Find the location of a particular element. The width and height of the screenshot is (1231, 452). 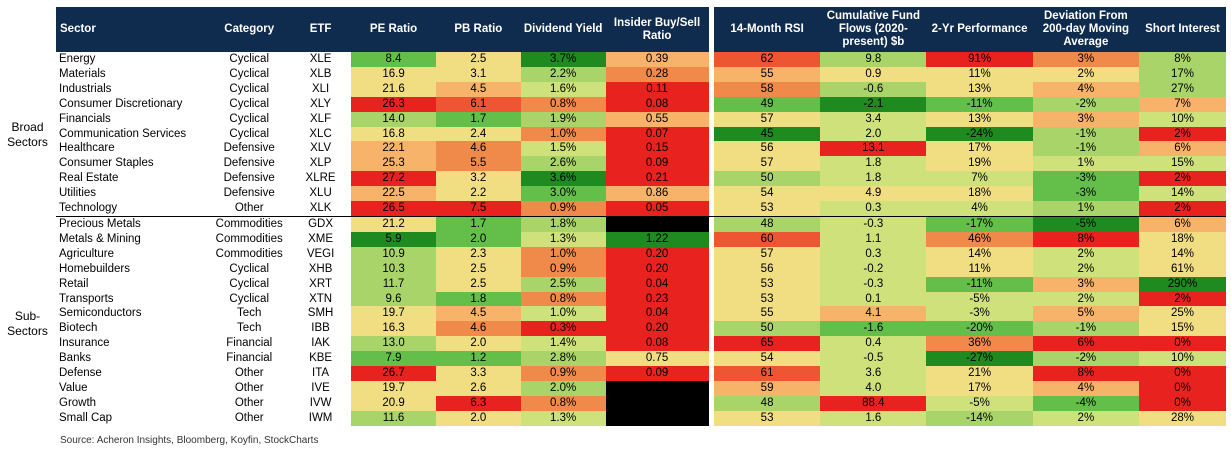

deviation-cell: 3% is located at coordinates (1085, 59).